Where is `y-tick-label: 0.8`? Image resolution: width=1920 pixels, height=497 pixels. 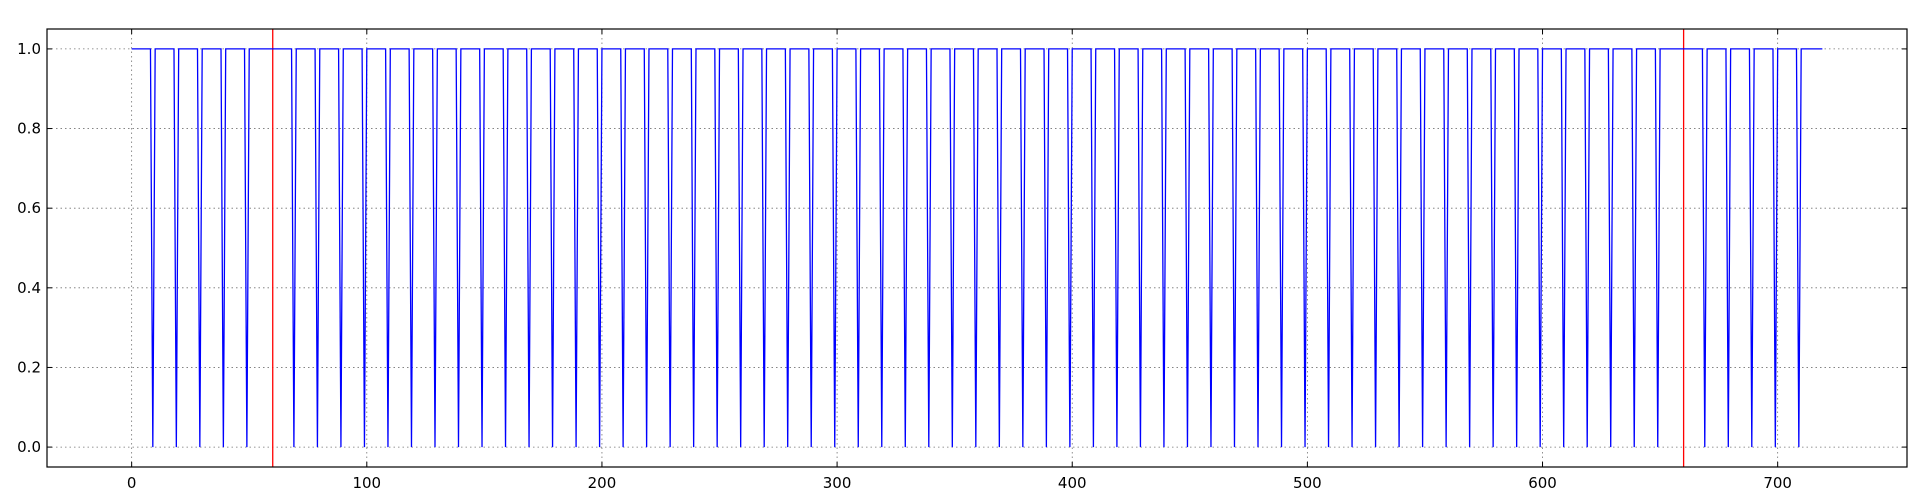
y-tick-label: 0.8 is located at coordinates (29, 129).